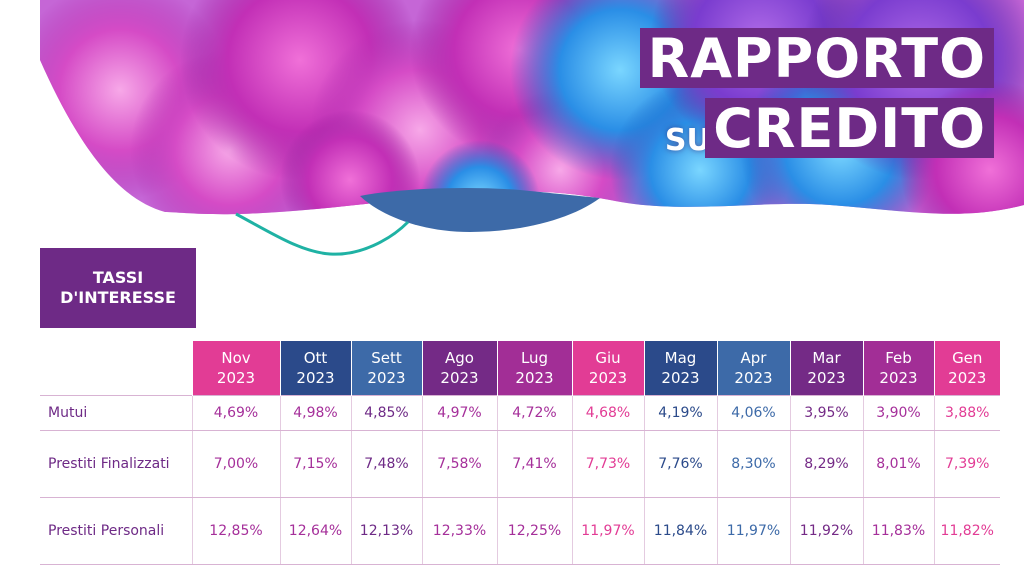 The image size is (1024, 576). I want to click on rate-cell: 8,29%, so click(826, 464).